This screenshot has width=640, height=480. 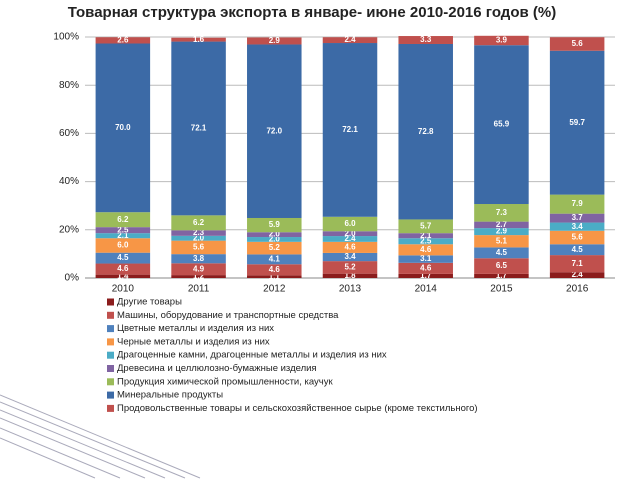 I want to click on value-label: 2.3, so click(x=199, y=232).